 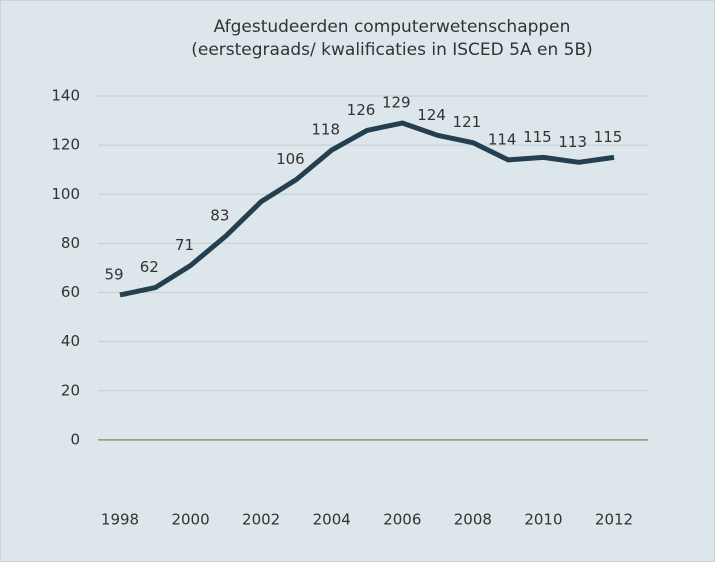 What do you see at coordinates (65, 145) in the screenshot?
I see `y-tick-label: 120` at bounding box center [65, 145].